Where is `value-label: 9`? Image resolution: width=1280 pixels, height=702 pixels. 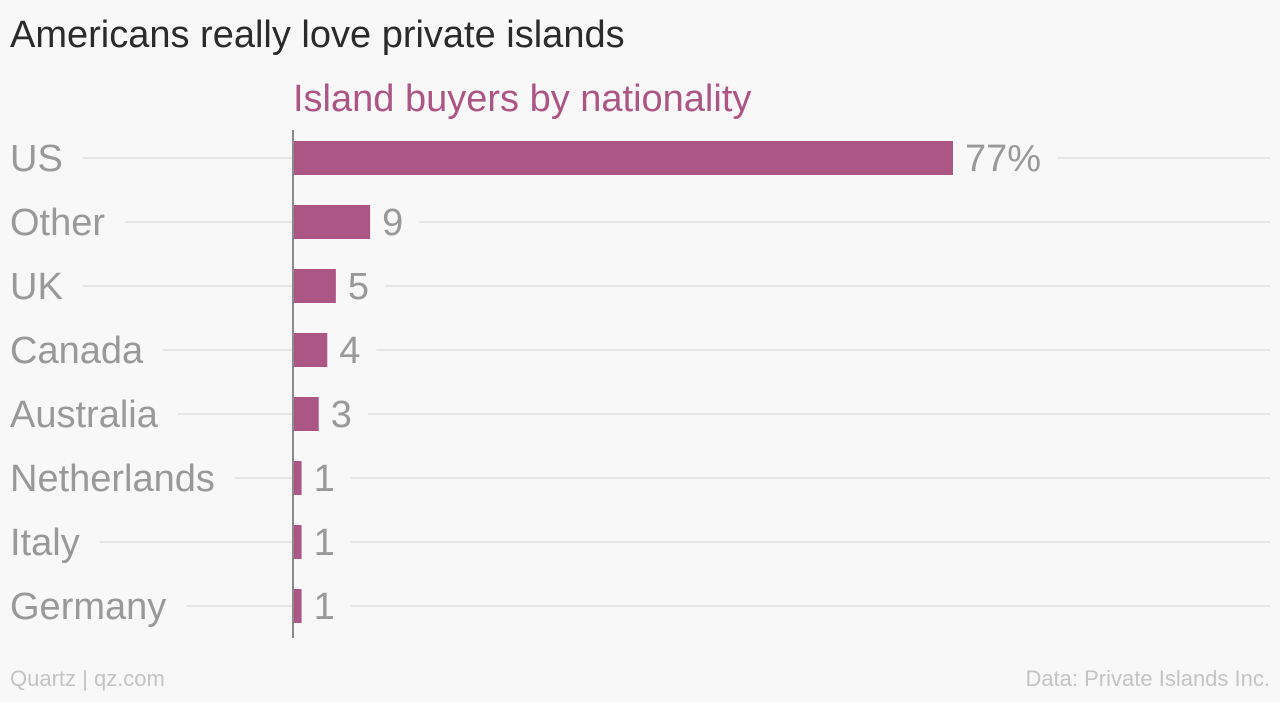 value-label: 9 is located at coordinates (392, 223).